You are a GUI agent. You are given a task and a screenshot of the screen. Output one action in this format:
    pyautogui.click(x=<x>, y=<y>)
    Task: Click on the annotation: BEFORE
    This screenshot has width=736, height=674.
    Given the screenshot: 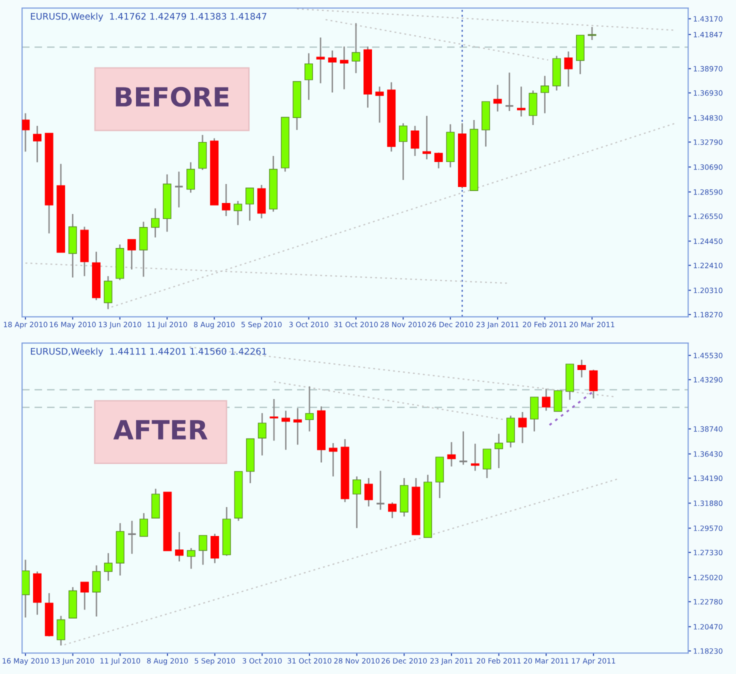 What is the action you would take?
    pyautogui.click(x=172, y=96)
    